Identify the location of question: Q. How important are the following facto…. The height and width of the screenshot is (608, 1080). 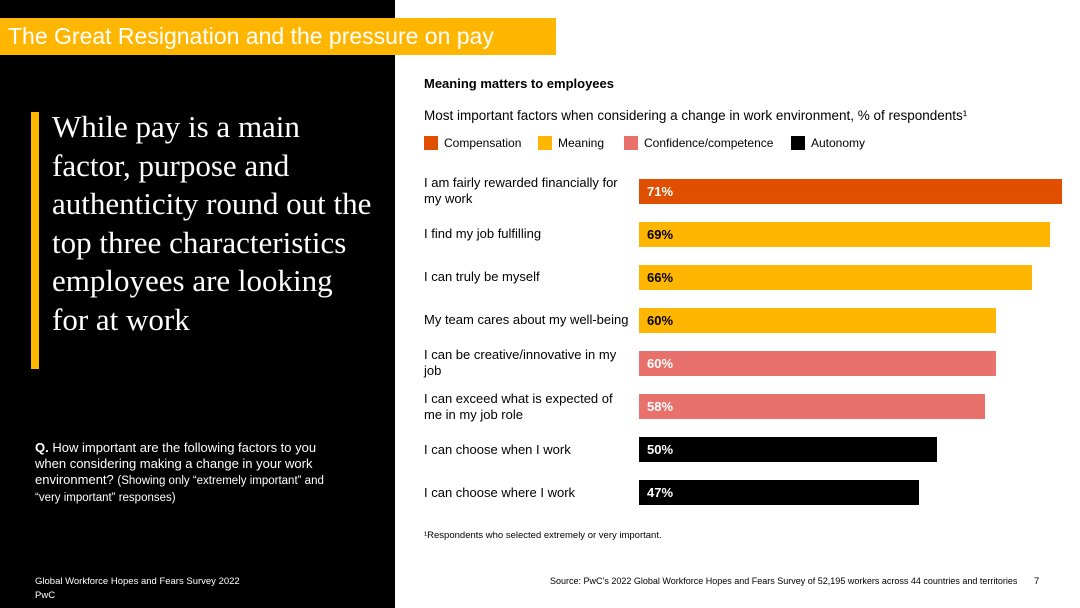
(190, 473).